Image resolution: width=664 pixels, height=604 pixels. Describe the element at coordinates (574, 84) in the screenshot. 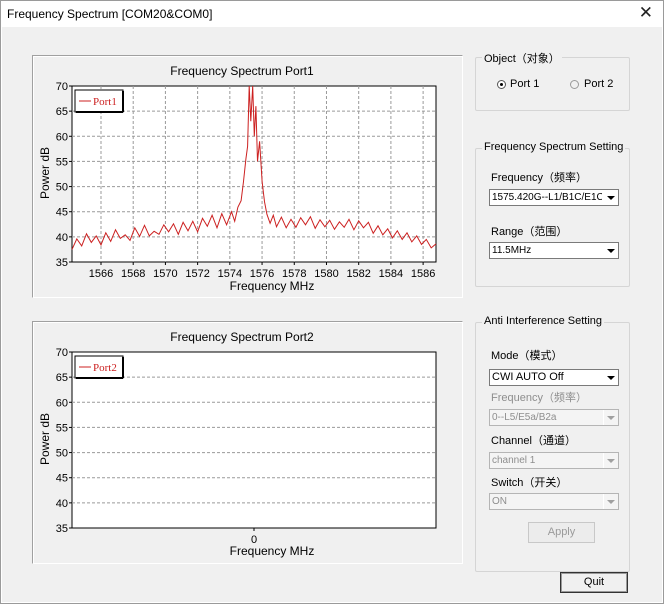

I see `port2-radio` at that location.